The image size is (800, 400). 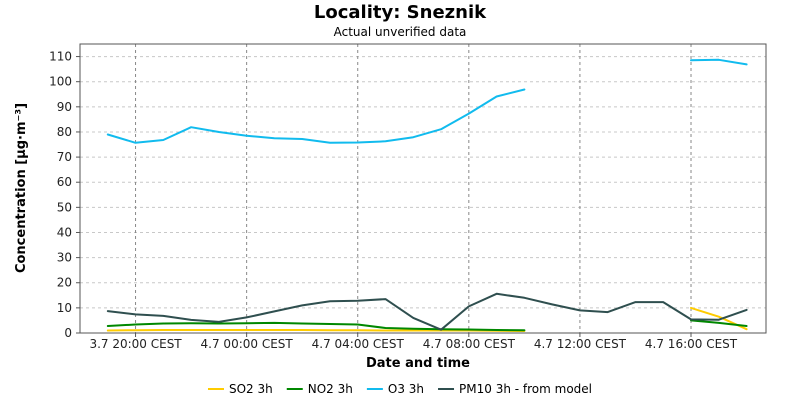 I want to click on y-tick-label: 70, so click(x=64, y=157).